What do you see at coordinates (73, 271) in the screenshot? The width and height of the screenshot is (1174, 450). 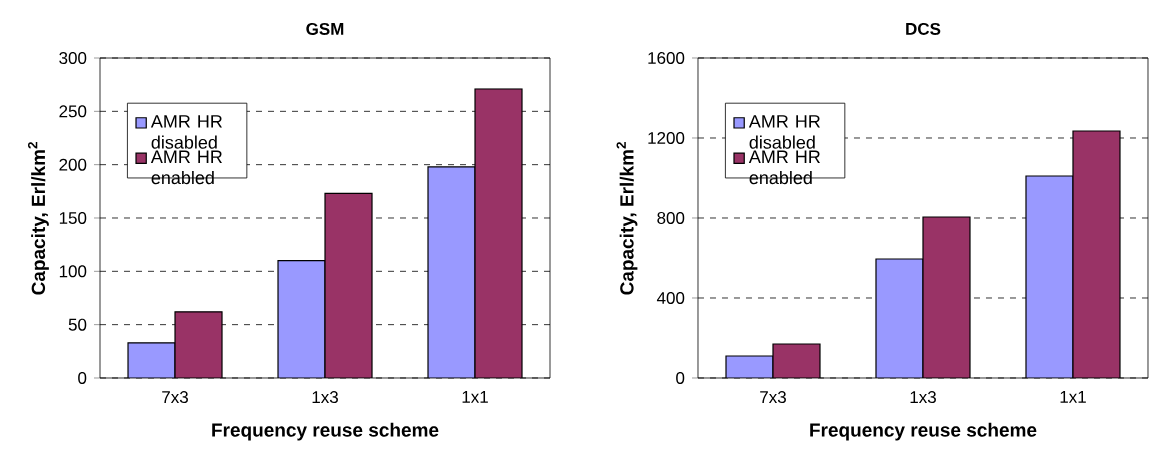 I see `y-tick-label: 100` at bounding box center [73, 271].